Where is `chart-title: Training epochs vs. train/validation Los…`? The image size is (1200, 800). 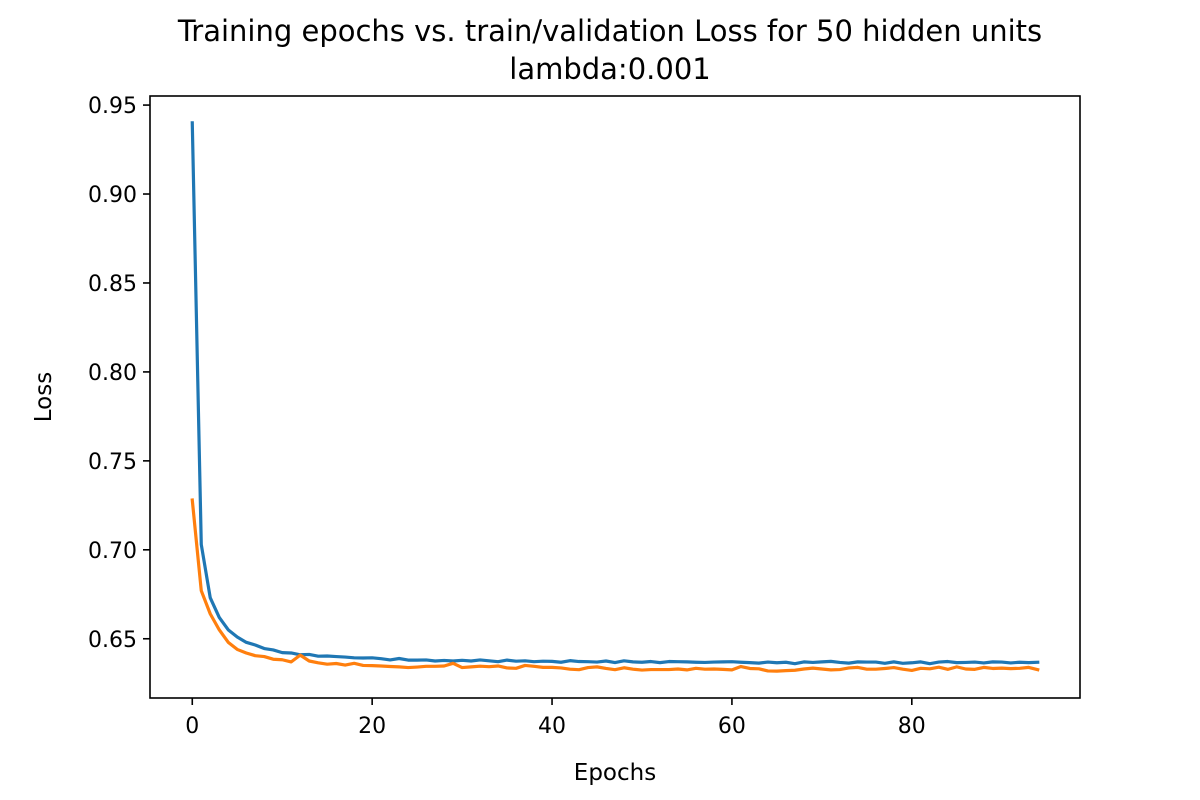 chart-title: Training epochs vs. train/validation Los… is located at coordinates (609, 31).